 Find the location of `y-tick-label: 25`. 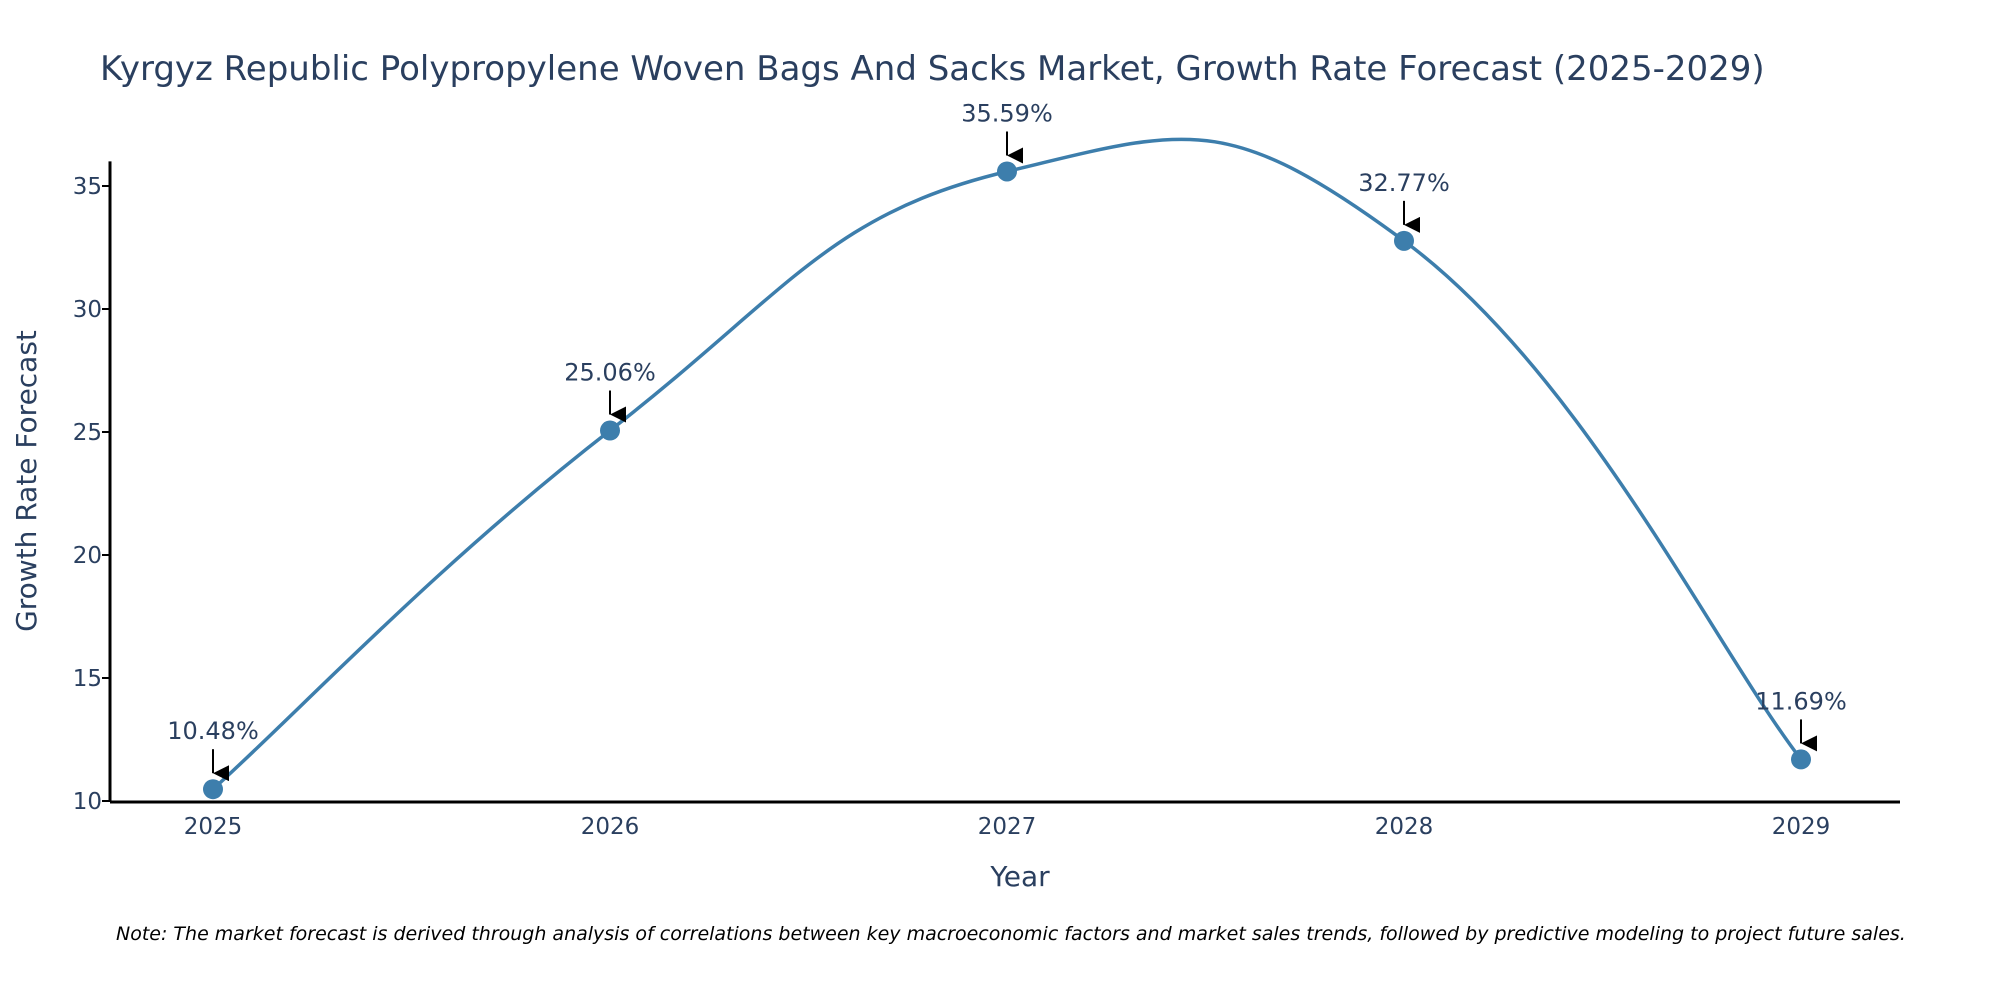

y-tick-label: 25 is located at coordinates (87, 433).